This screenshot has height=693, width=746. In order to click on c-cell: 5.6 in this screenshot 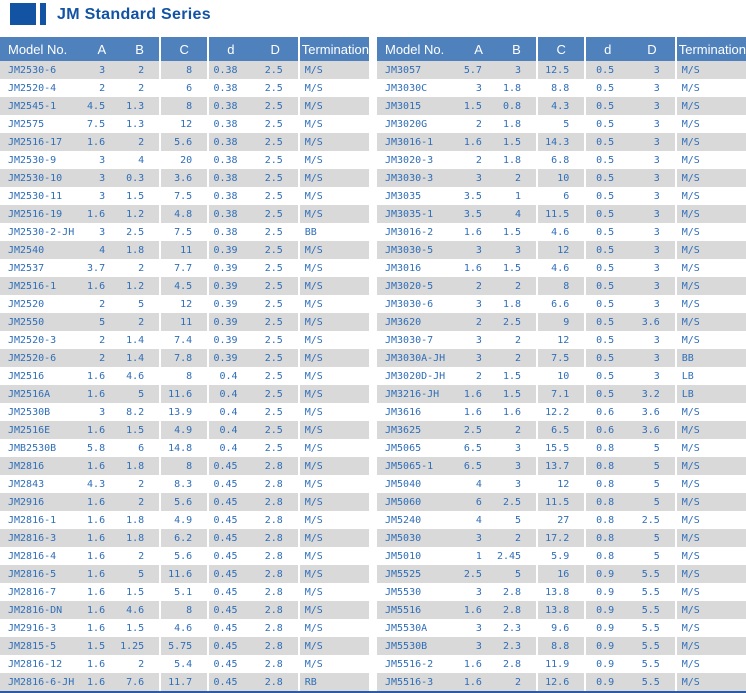, I will do `click(184, 142)`.